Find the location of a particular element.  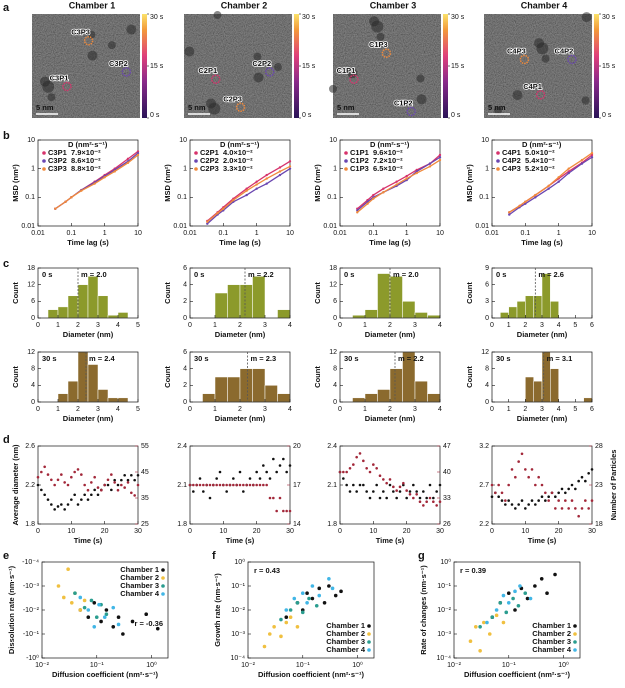

particle-label: C1P1 is located at coordinates (346, 70).